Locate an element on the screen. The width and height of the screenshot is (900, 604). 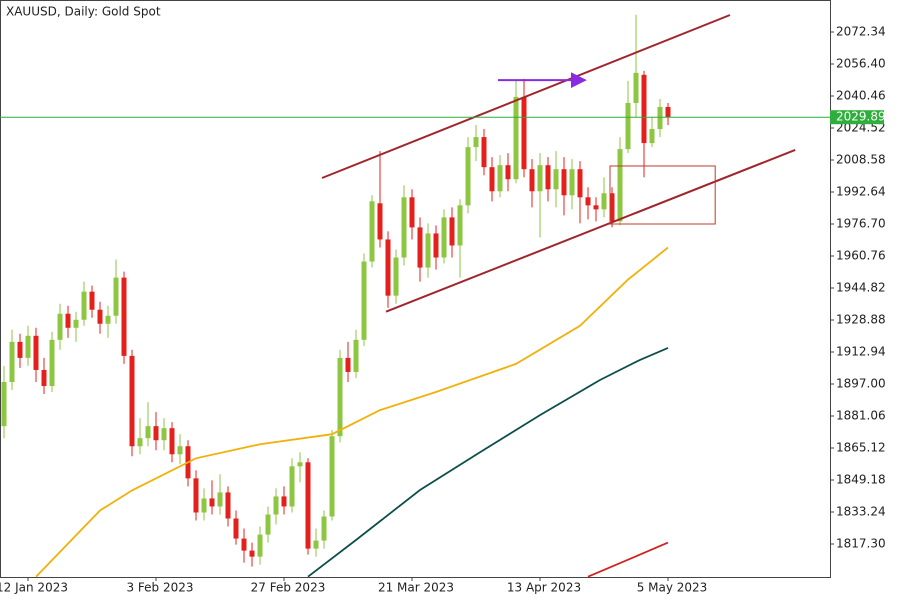
y-tick-label: 1897.00 is located at coordinates (861, 383).